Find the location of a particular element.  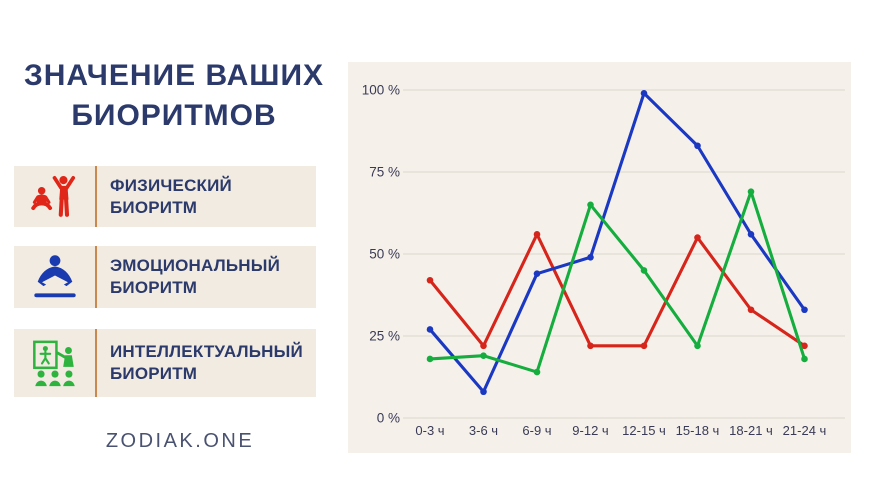

y-axis-tick-label: 75 % is located at coordinates (384, 172).